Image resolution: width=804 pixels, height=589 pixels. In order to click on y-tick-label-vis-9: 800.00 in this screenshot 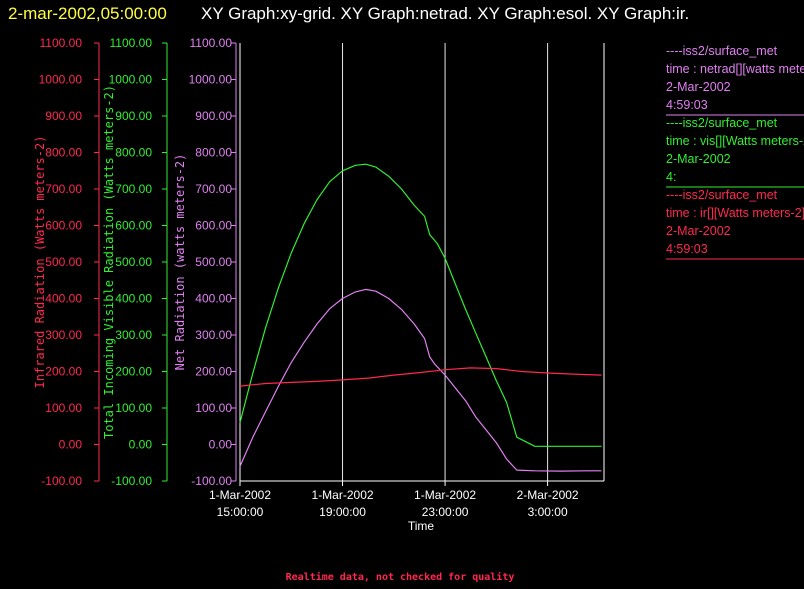, I will do `click(133, 153)`.